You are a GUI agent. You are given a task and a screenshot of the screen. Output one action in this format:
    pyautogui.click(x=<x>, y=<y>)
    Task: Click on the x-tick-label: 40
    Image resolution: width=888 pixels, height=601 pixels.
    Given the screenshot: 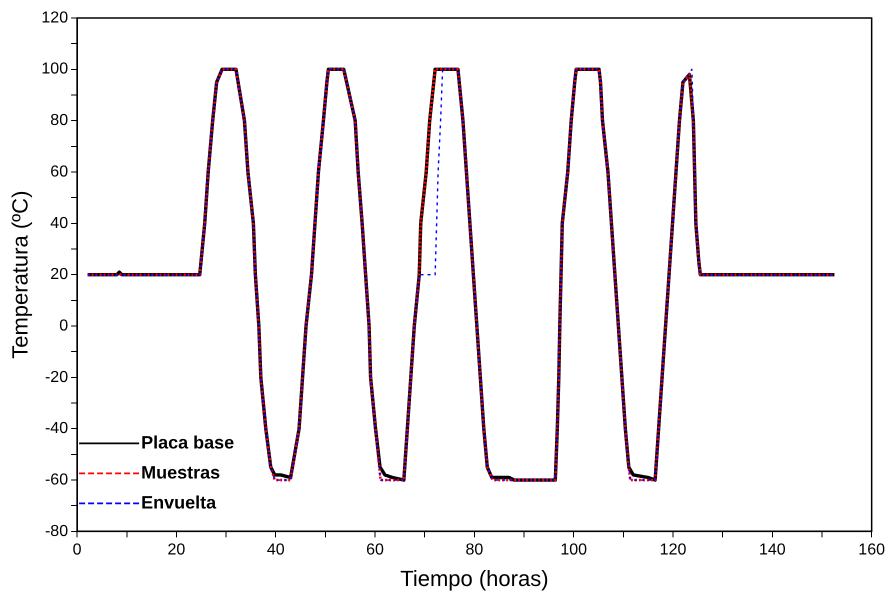 What is the action you would take?
    pyautogui.click(x=275, y=549)
    